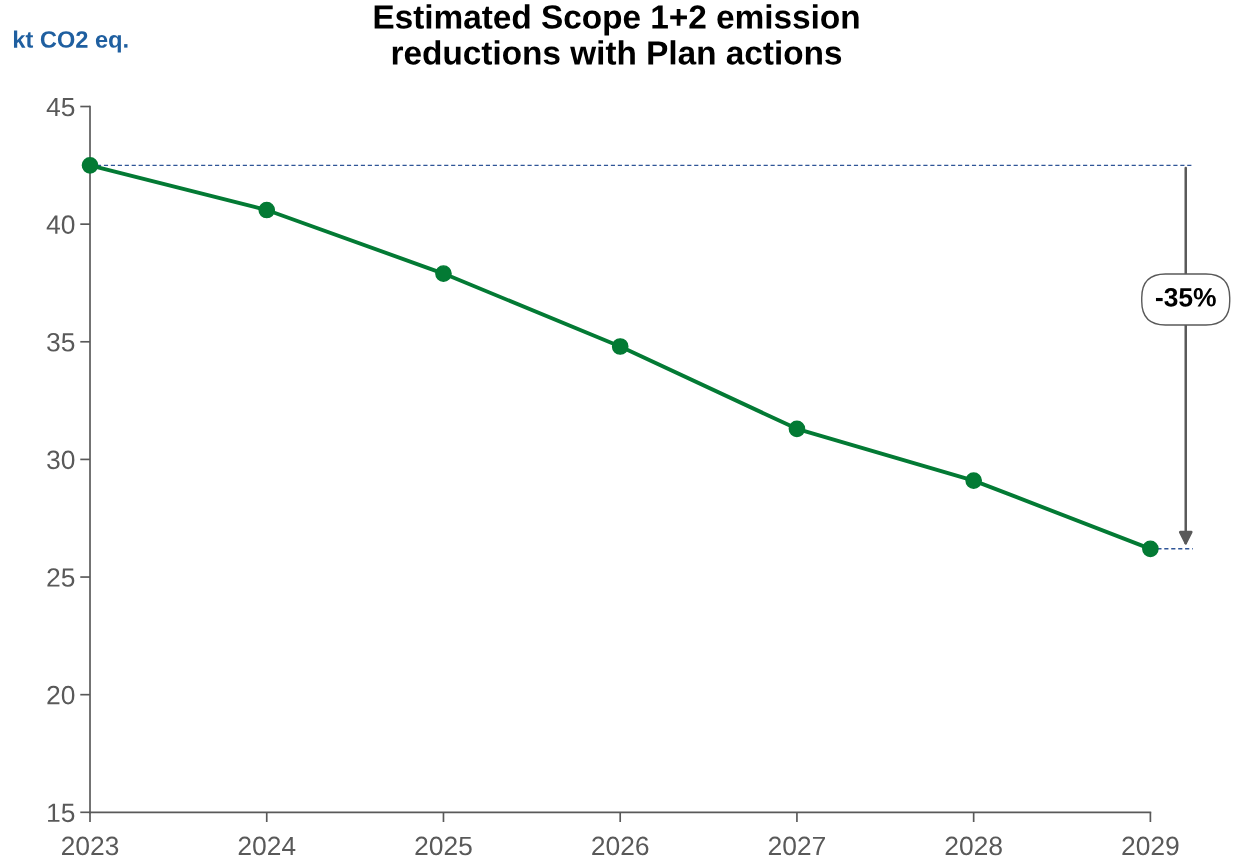 This screenshot has width=1233, height=866. What do you see at coordinates (90, 846) in the screenshot?
I see `x-tick-label: 2023` at bounding box center [90, 846].